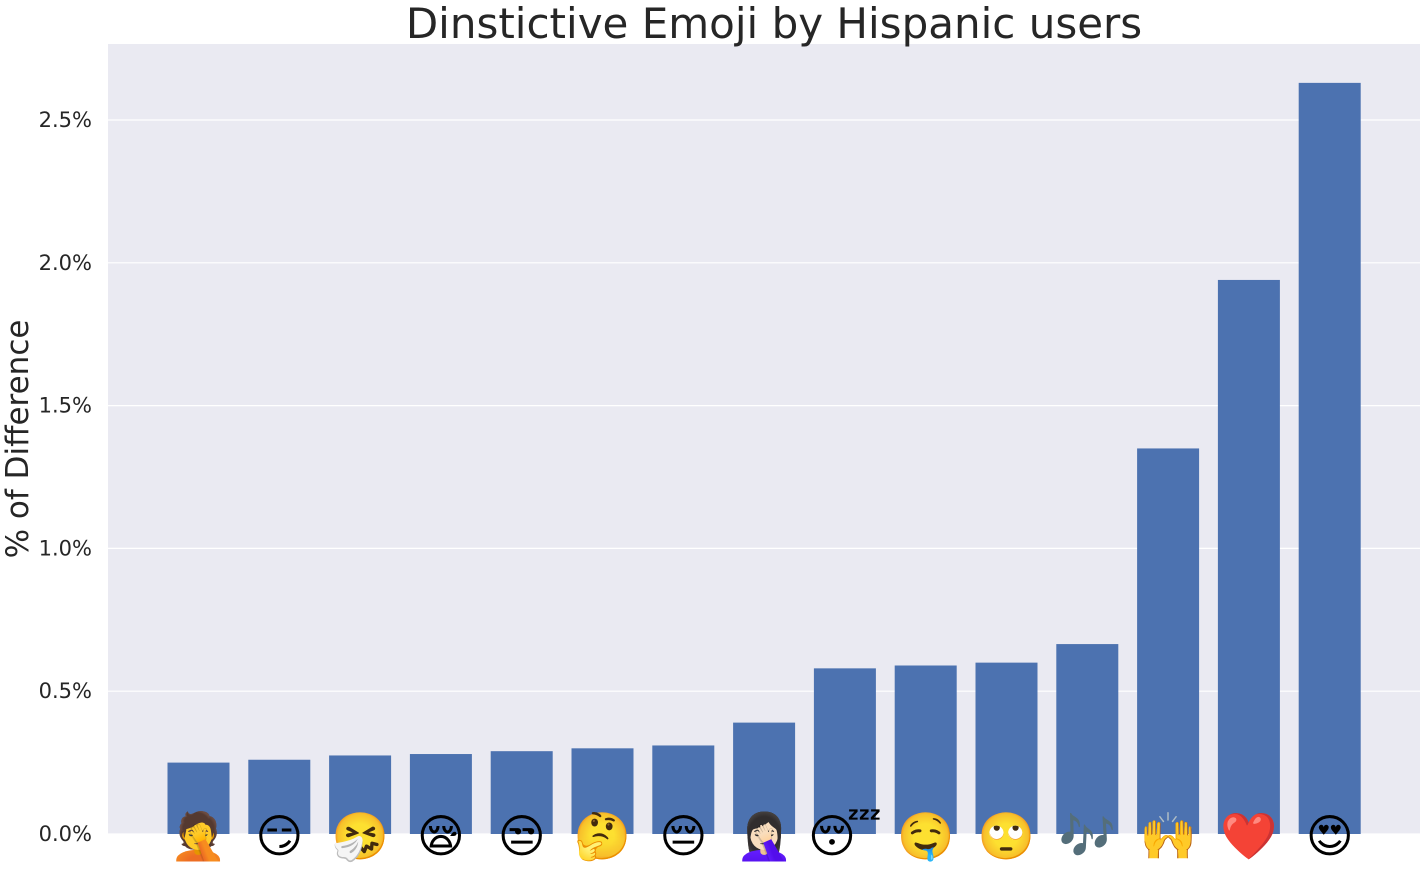 The width and height of the screenshot is (1428, 886). Describe the element at coordinates (65, 691) in the screenshot. I see `y-tick-label: 0.5%` at that location.